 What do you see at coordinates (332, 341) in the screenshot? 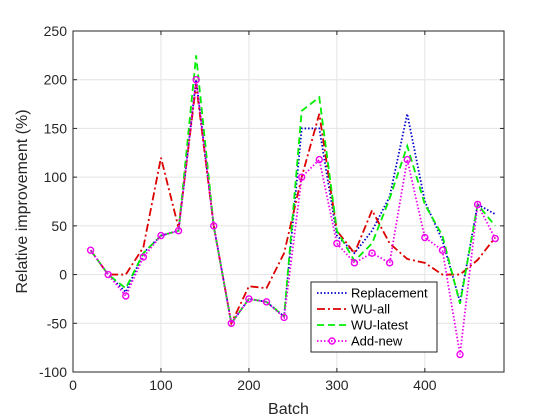
I see `legend-marker-add-new` at bounding box center [332, 341].